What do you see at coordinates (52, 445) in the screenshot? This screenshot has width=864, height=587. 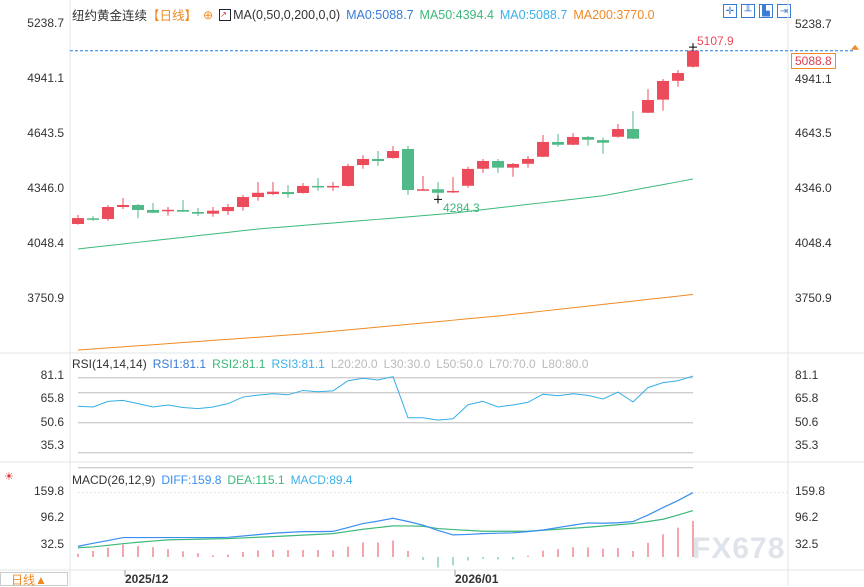 I see `rsi-tick: 35.3` at bounding box center [52, 445].